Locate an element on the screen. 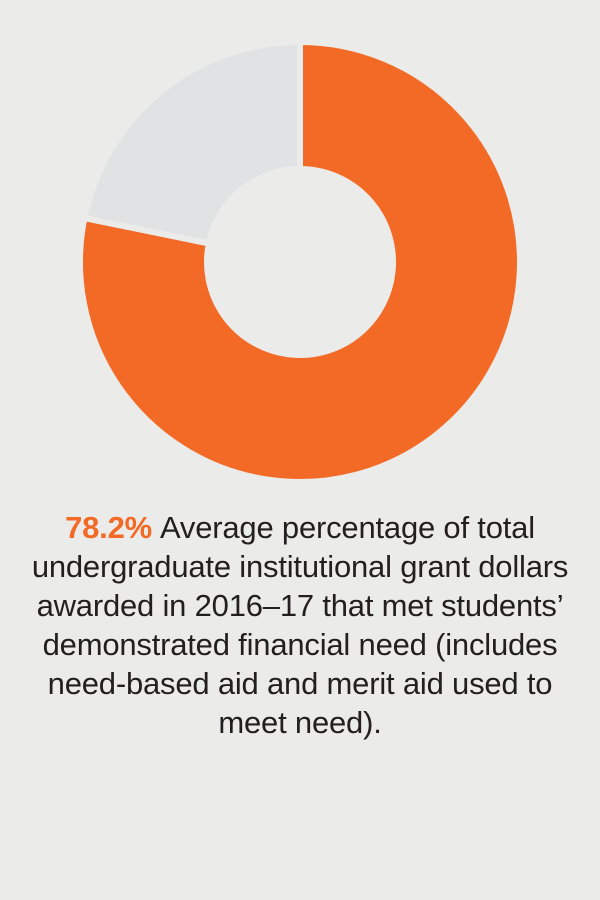 This screenshot has width=600, height=900. donut-slice is located at coordinates (191, 142).